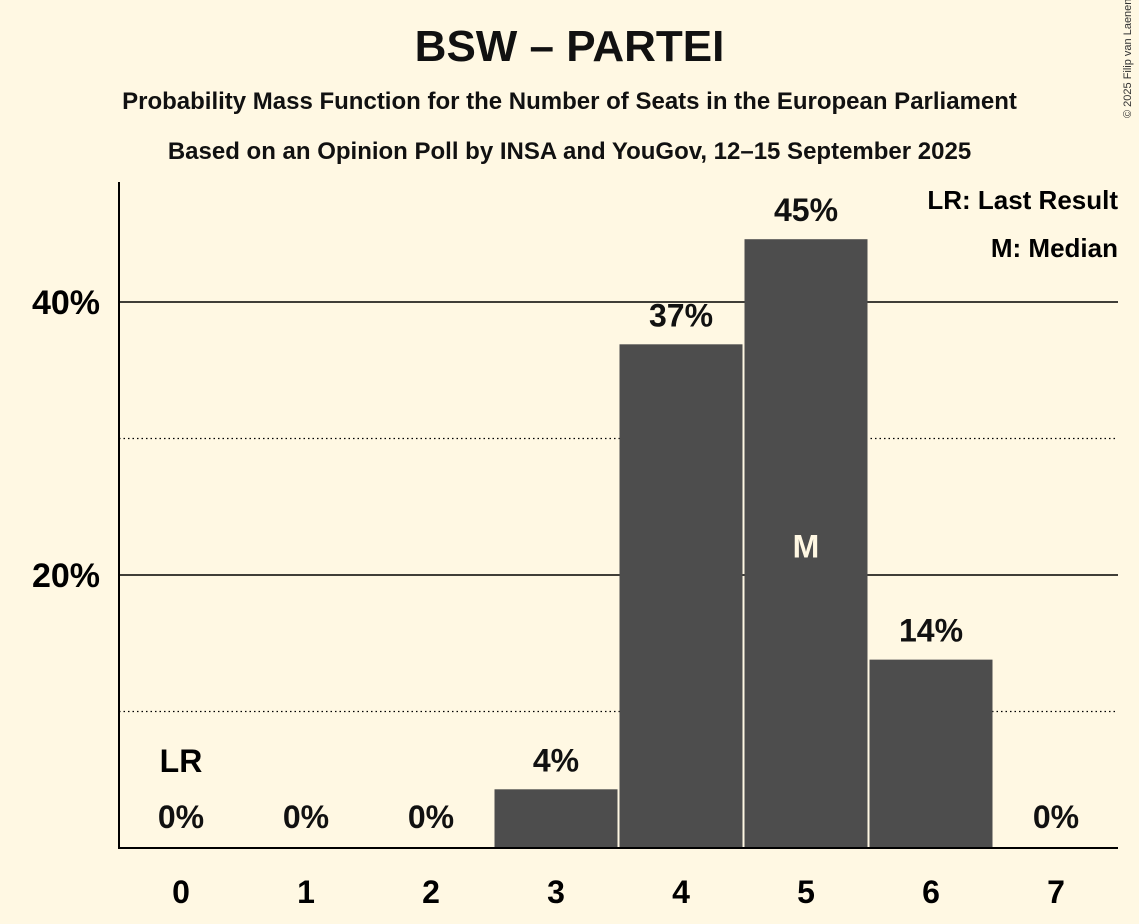 This screenshot has height=924, width=1139. Describe the element at coordinates (306, 892) in the screenshot. I see `x-tick-label: 1` at that location.